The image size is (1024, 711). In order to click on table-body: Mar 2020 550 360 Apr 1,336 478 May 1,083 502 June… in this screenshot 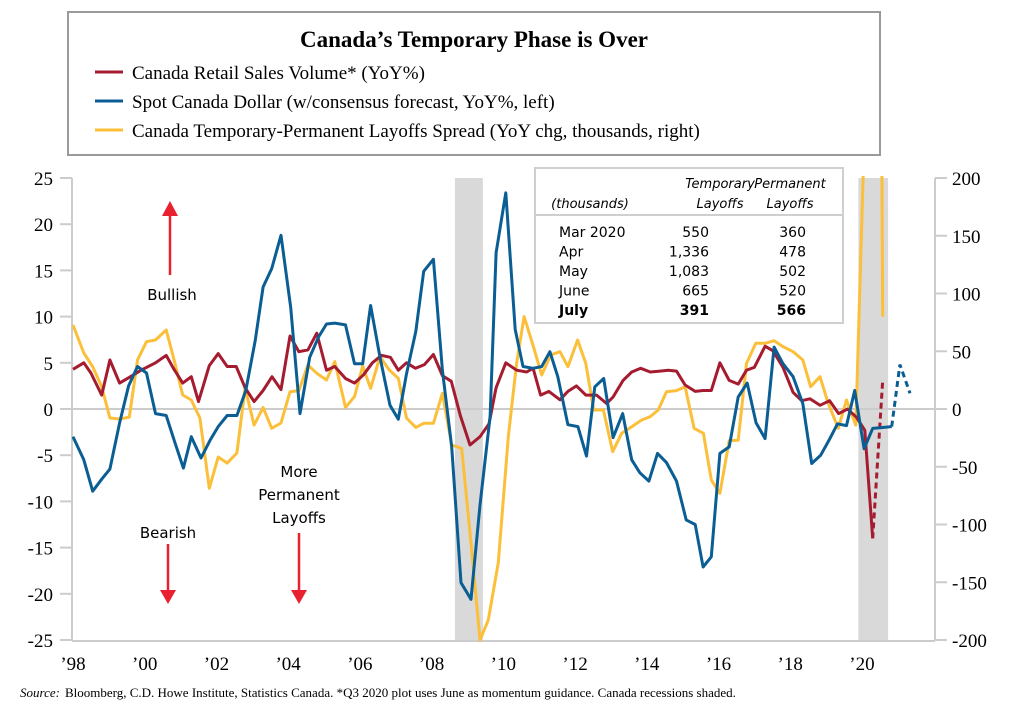, I will do `click(682, 272)`.